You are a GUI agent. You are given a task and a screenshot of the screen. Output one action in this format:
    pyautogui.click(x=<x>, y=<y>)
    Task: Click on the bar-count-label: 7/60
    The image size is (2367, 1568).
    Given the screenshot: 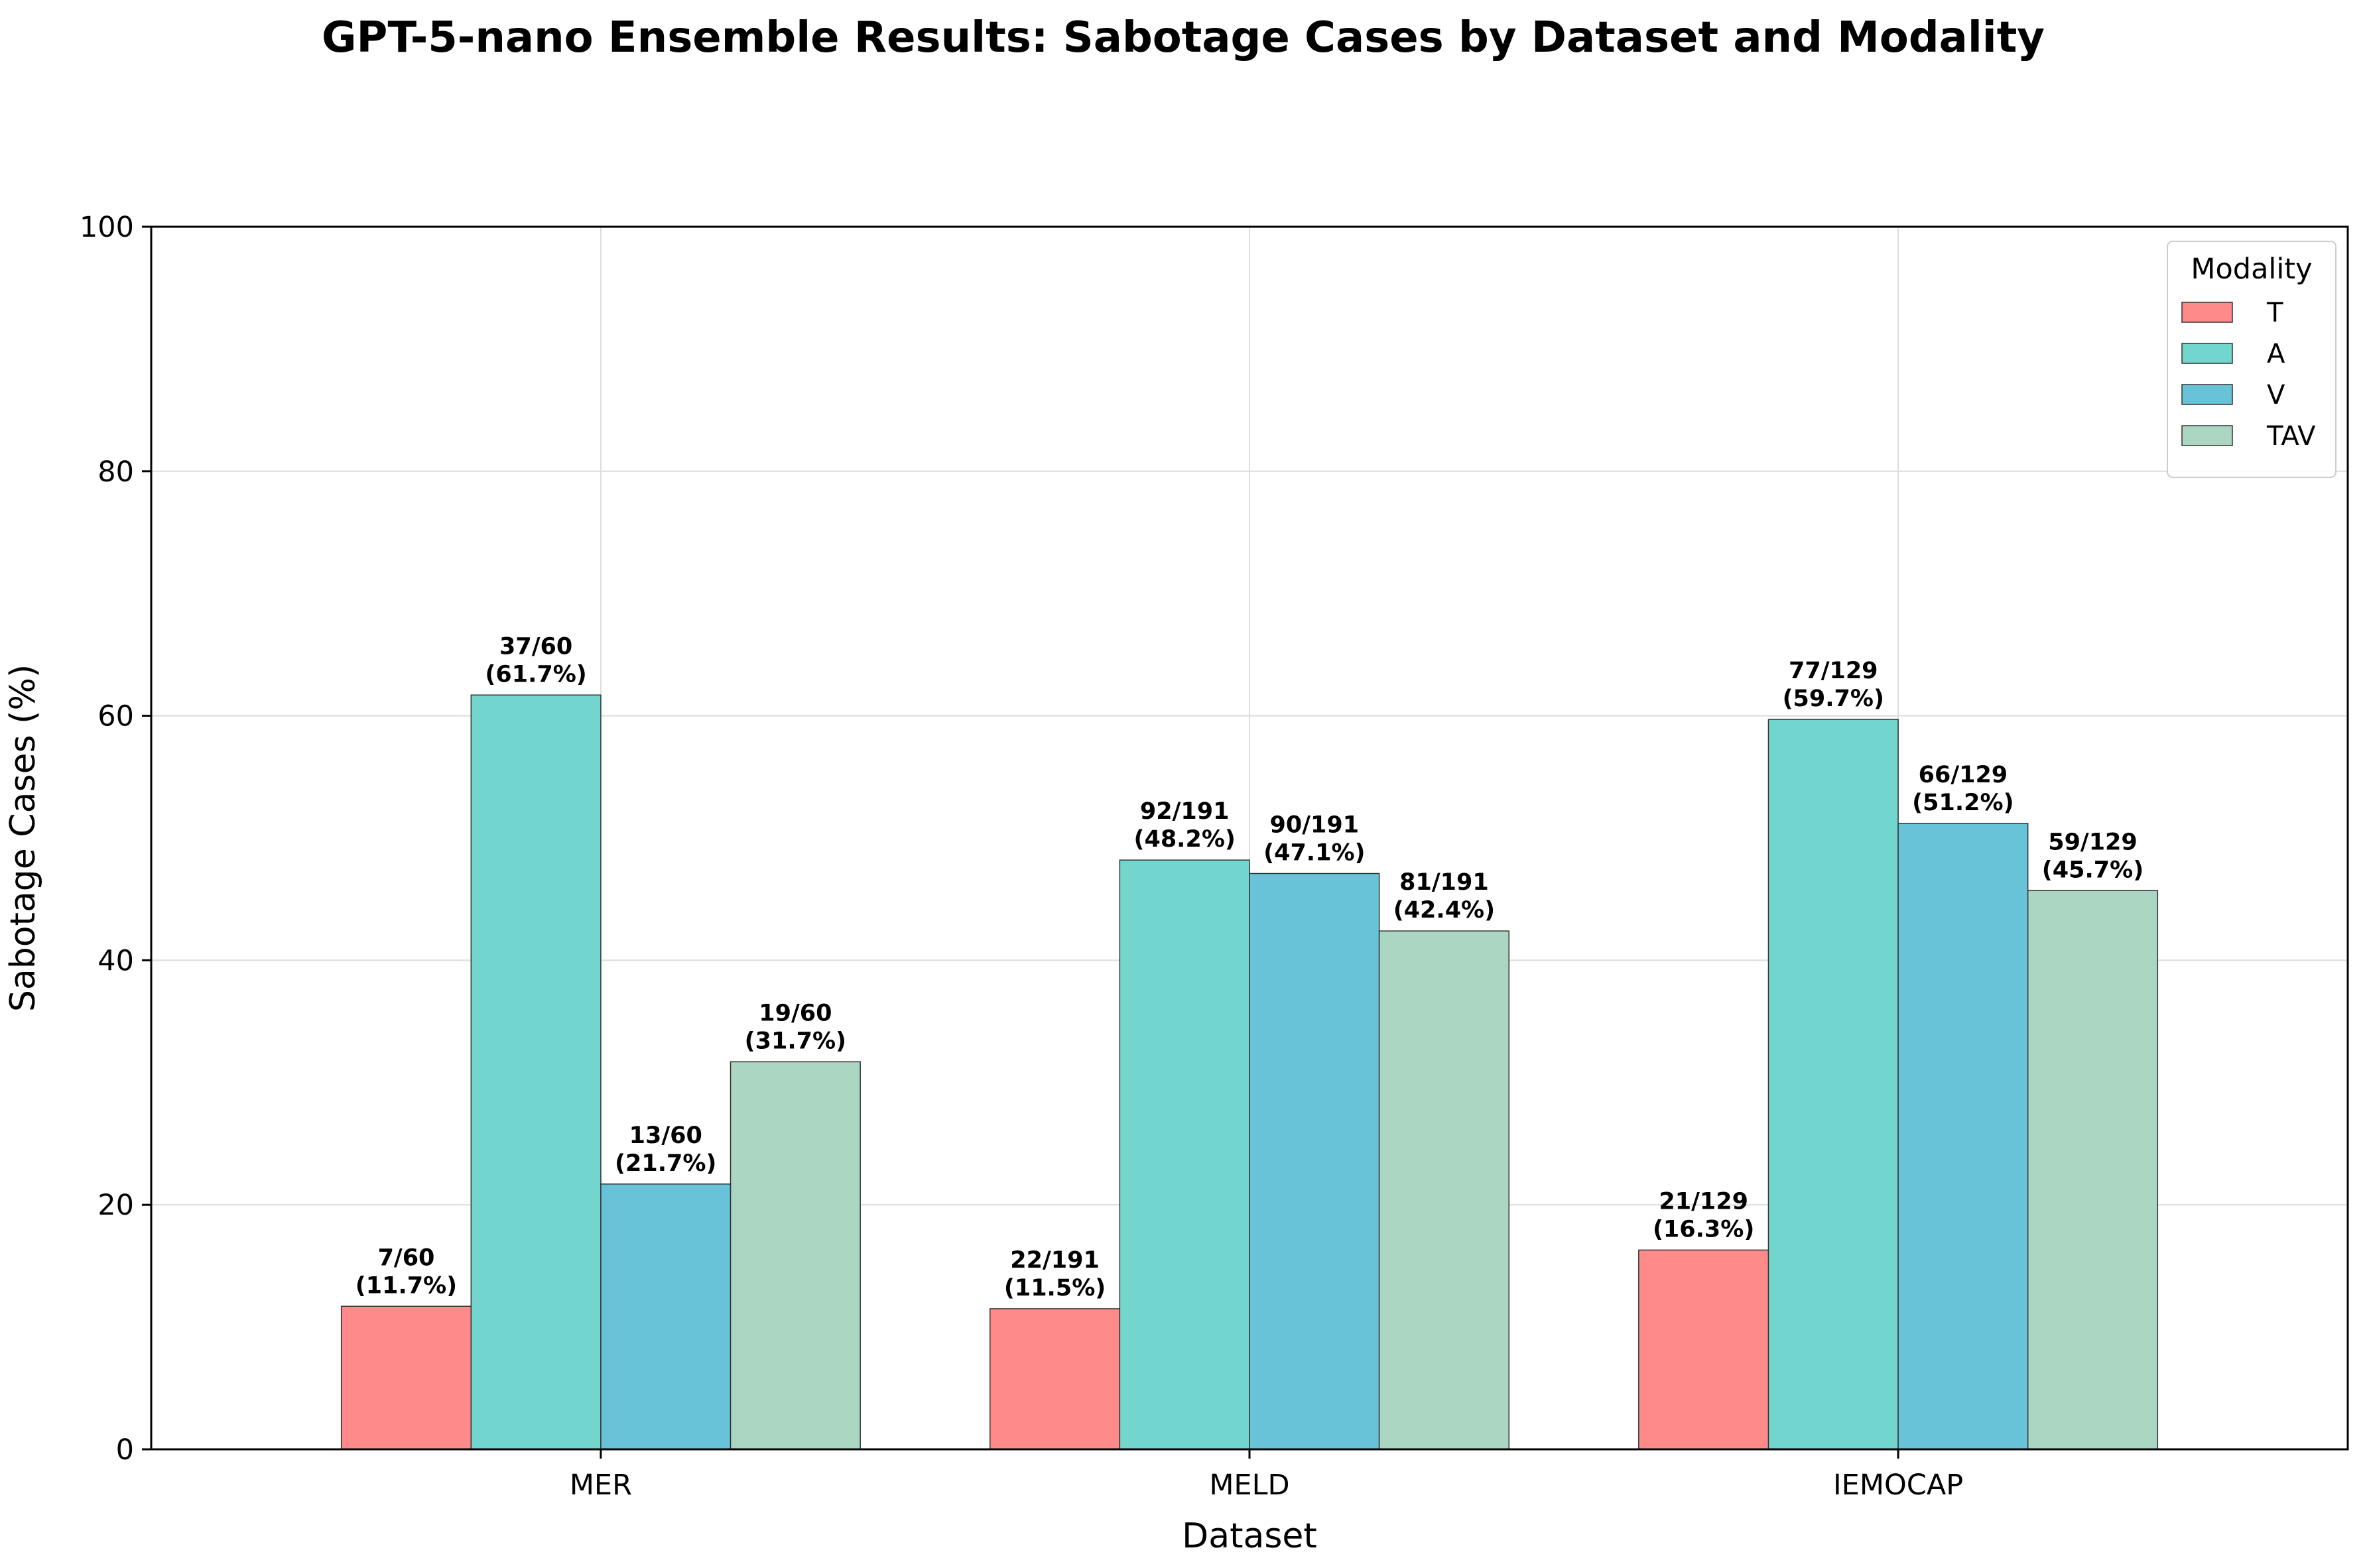 What is the action you would take?
    pyautogui.click(x=406, y=1257)
    